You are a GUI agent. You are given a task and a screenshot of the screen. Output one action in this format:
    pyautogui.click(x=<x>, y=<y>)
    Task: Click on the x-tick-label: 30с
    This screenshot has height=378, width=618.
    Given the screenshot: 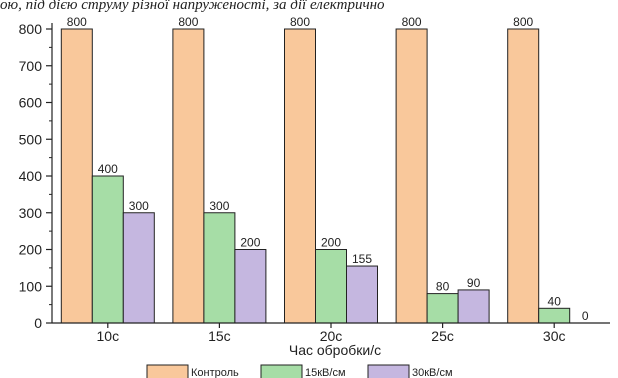 What is the action you would take?
    pyautogui.click(x=554, y=336)
    